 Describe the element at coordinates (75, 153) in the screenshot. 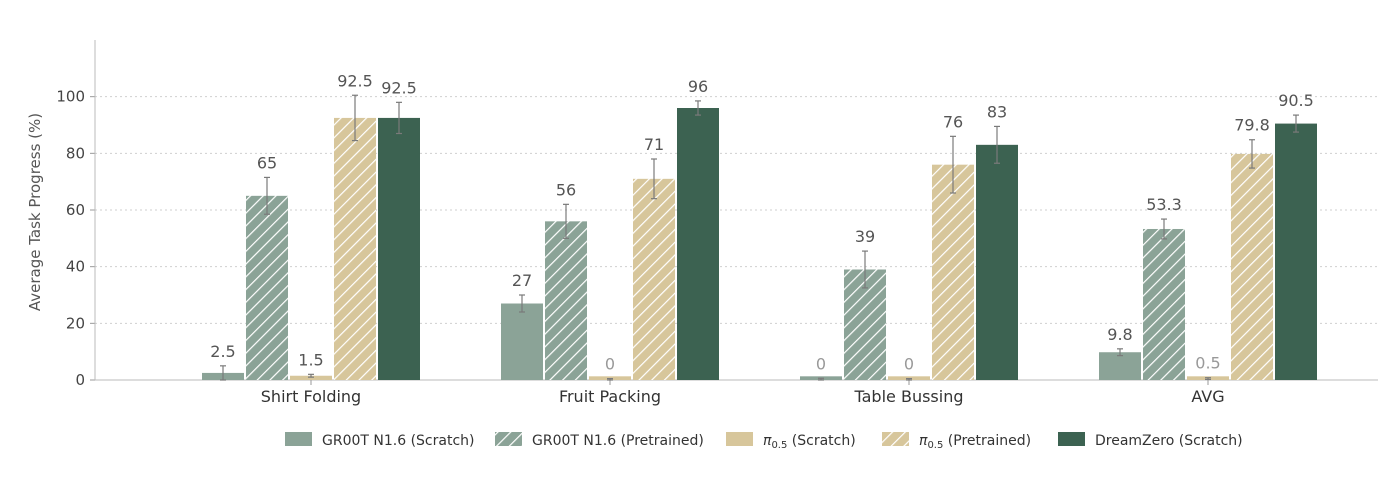

I see `y-tick-label: 80` at that location.